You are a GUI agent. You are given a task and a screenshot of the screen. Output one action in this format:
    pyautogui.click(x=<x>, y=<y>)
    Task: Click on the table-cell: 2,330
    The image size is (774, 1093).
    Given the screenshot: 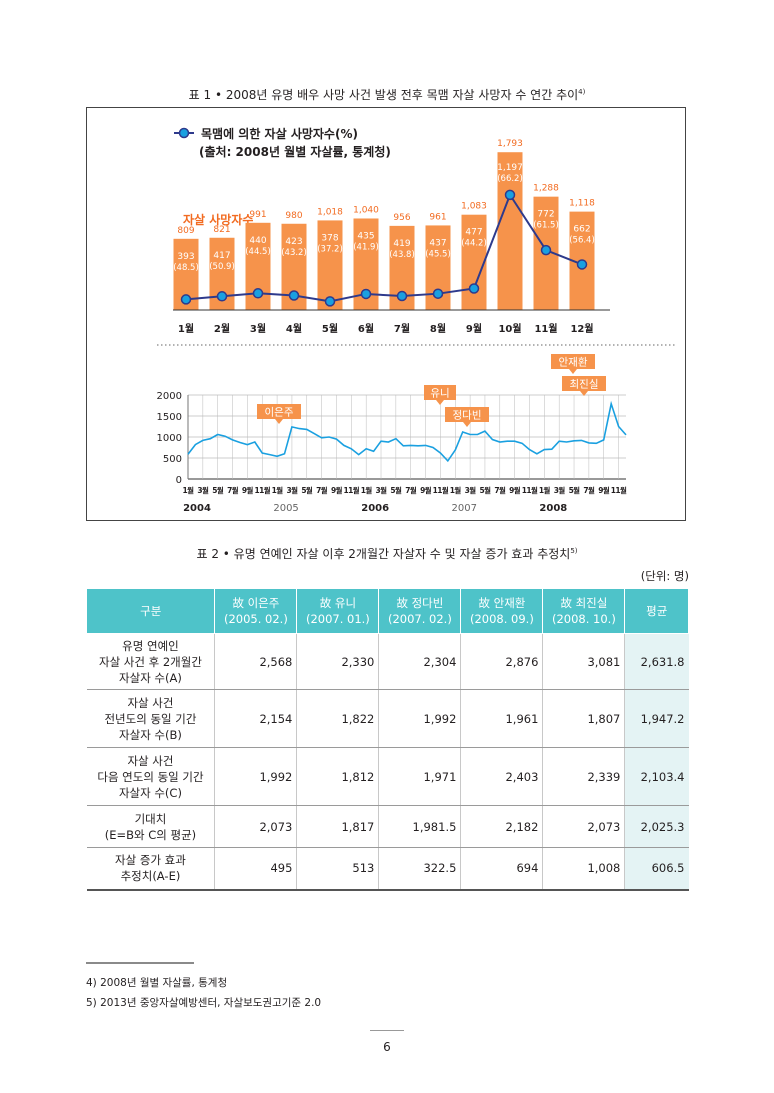 What is the action you would take?
    pyautogui.click(x=338, y=661)
    